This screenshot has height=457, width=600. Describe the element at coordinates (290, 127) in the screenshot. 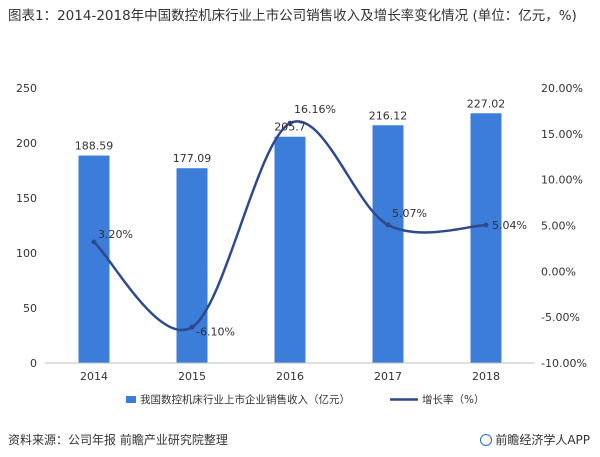

I see `bar-value-label: 205.7` at that location.